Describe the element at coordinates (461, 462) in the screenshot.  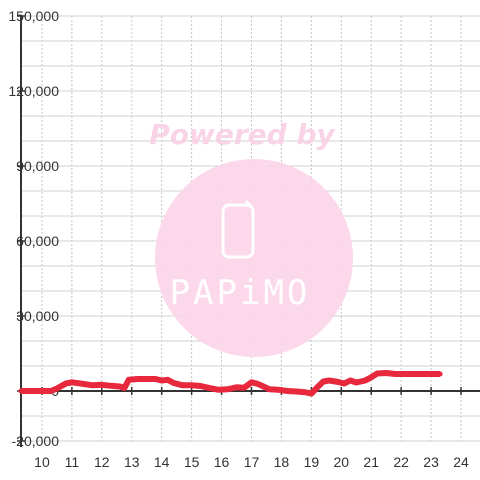
I see `x-tick-label: 24` at that location.